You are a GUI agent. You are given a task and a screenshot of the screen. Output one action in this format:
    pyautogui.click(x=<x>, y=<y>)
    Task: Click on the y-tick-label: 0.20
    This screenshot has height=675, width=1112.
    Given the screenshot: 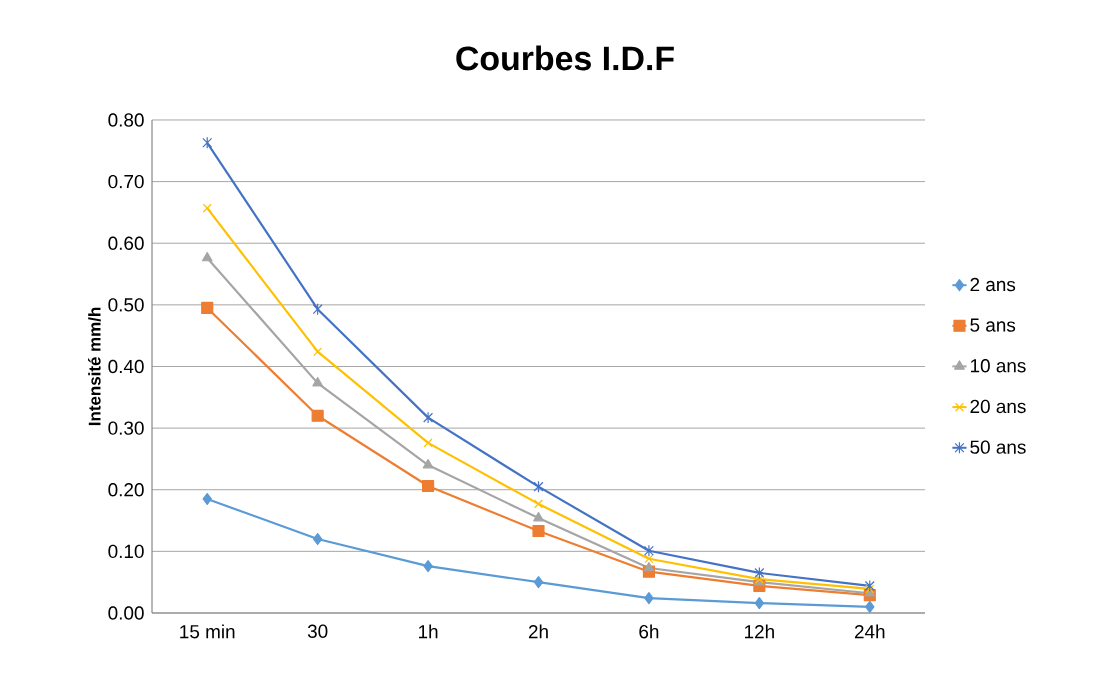 What is the action you would take?
    pyautogui.click(x=126, y=490)
    